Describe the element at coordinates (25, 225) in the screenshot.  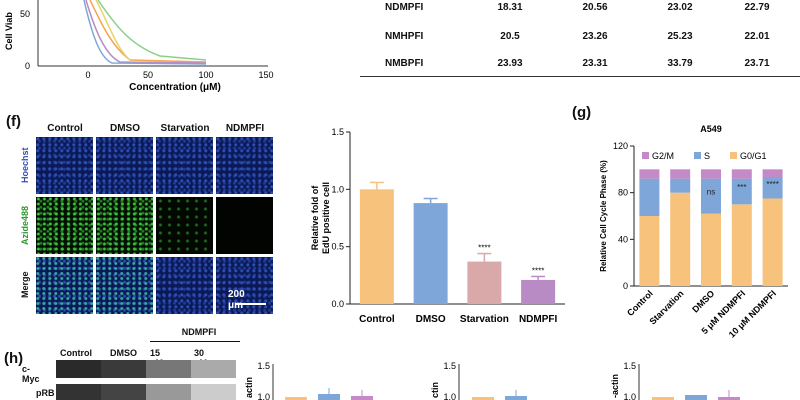
I see `row-label-azide488: Azide488` at that location.